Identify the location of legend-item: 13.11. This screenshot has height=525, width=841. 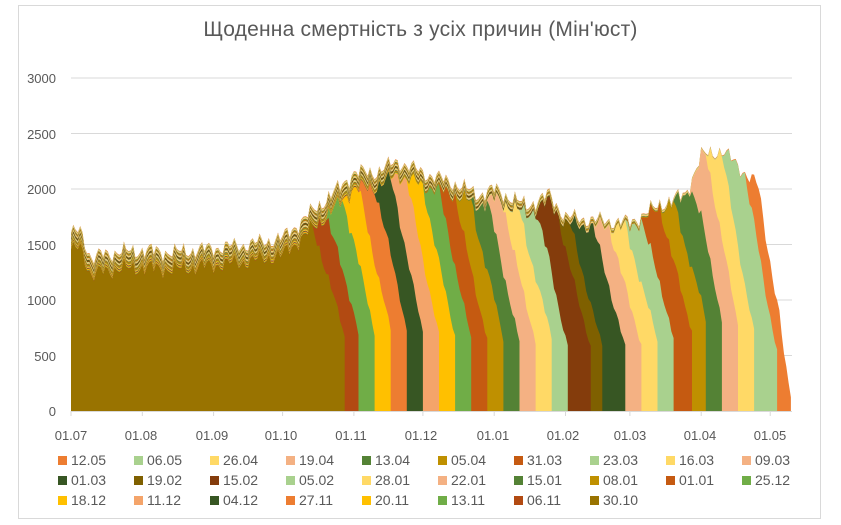
(461, 500).